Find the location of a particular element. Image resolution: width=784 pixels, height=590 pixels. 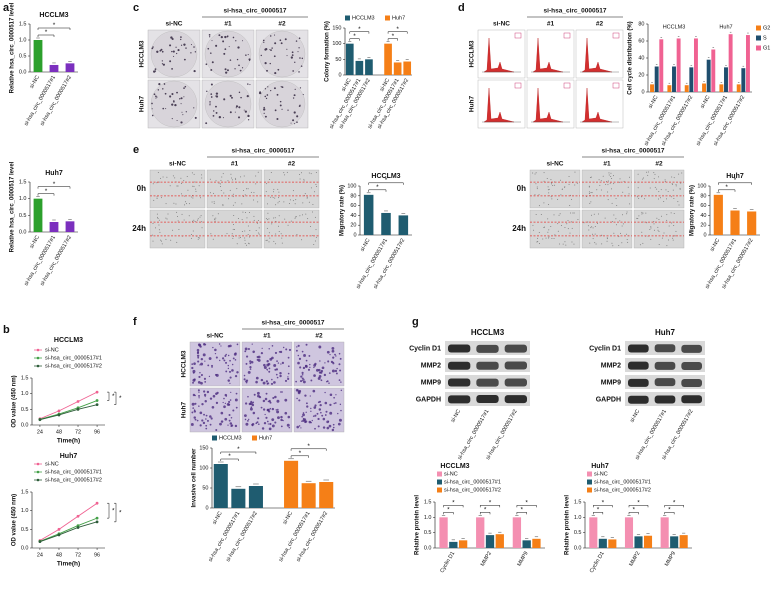

group-label: Huh7 is located at coordinates (725, 27).